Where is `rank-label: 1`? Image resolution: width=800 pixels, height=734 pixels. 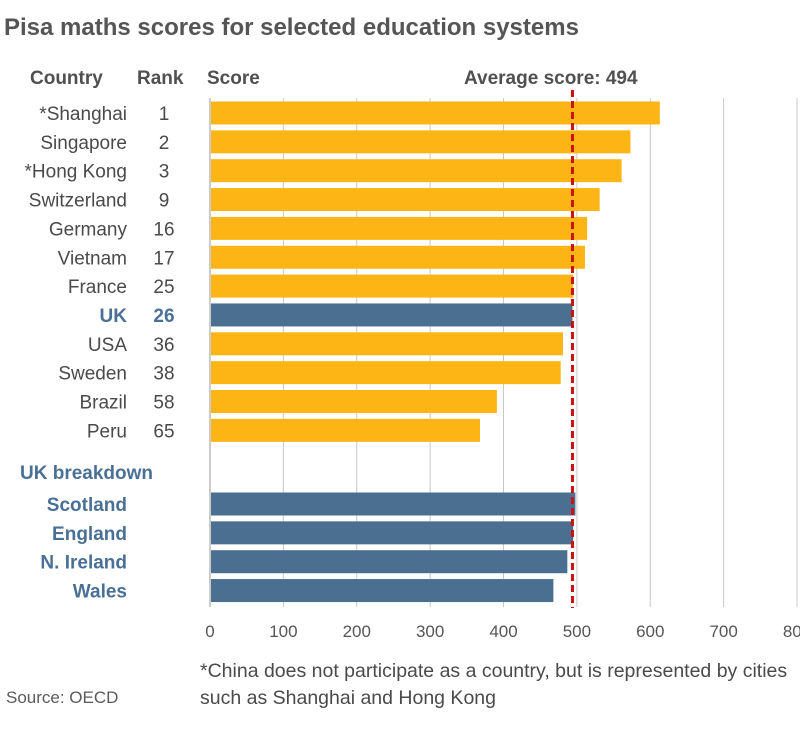 rank-label: 1 is located at coordinates (164, 114).